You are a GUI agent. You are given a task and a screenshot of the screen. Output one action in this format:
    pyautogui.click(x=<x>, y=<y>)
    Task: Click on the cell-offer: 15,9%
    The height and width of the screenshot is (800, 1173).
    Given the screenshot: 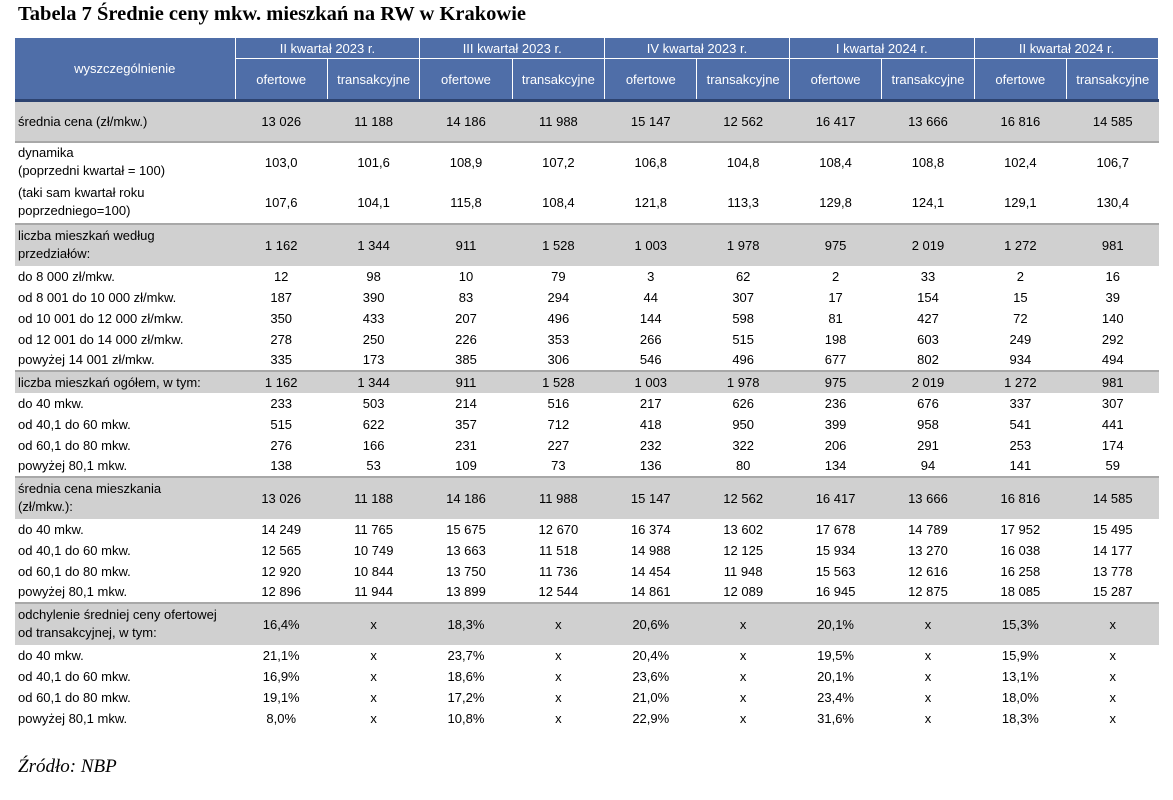 What is the action you would take?
    pyautogui.click(x=1020, y=655)
    